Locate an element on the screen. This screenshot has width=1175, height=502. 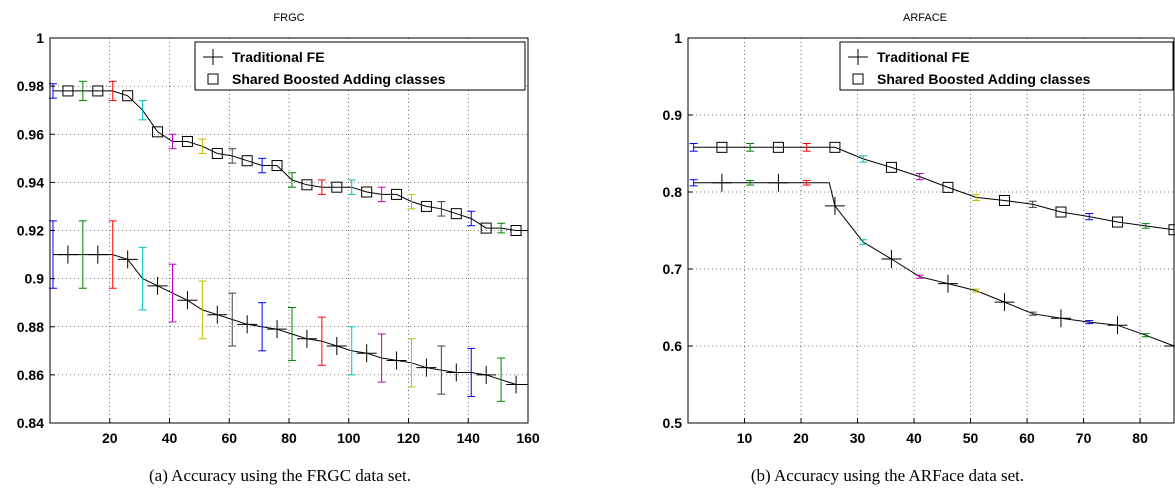
x-tick-label: 20 is located at coordinates (801, 438).